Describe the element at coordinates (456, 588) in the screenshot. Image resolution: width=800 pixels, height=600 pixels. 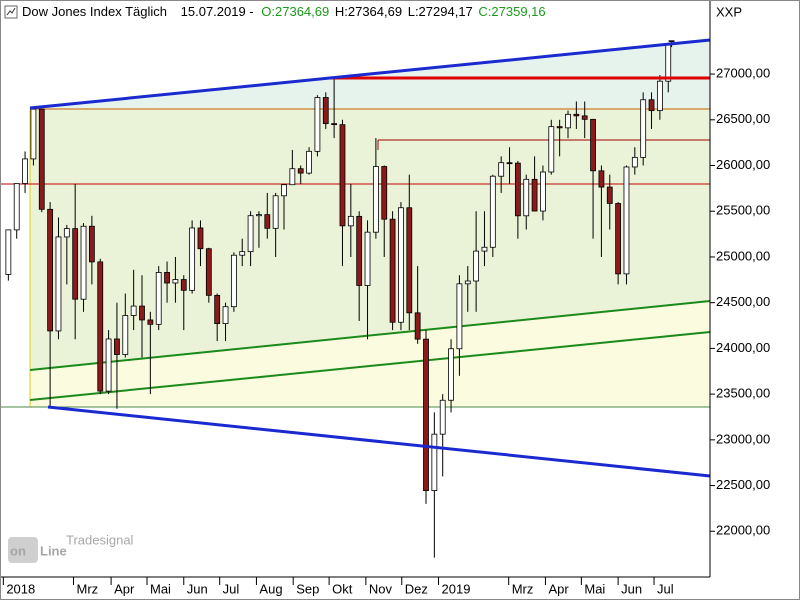
I see `x-tick-label: 2019` at that location.